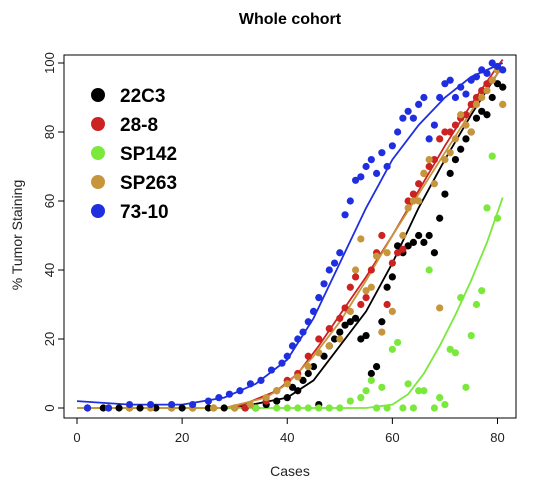 This screenshot has height=495, width=554. What do you see at coordinates (98, 95) in the screenshot?
I see `legend-marker-22c3` at bounding box center [98, 95].